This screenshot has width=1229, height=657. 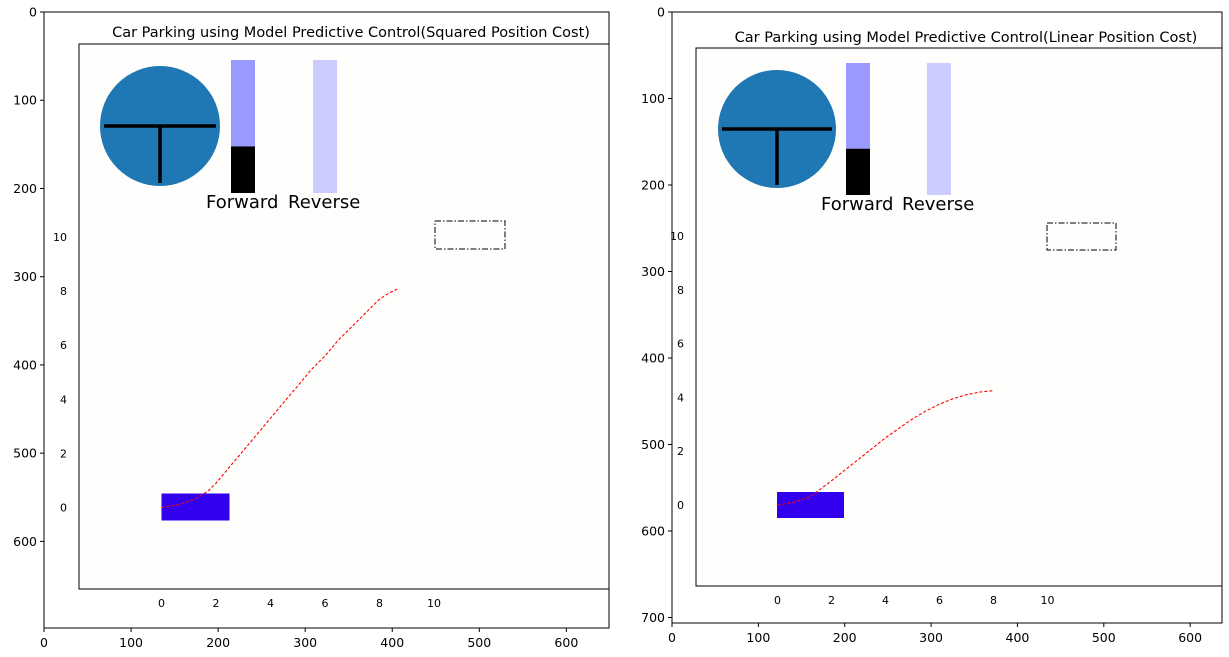 What do you see at coordinates (653, 617) in the screenshot?
I see `outer-y-tick-label: 700` at bounding box center [653, 617].